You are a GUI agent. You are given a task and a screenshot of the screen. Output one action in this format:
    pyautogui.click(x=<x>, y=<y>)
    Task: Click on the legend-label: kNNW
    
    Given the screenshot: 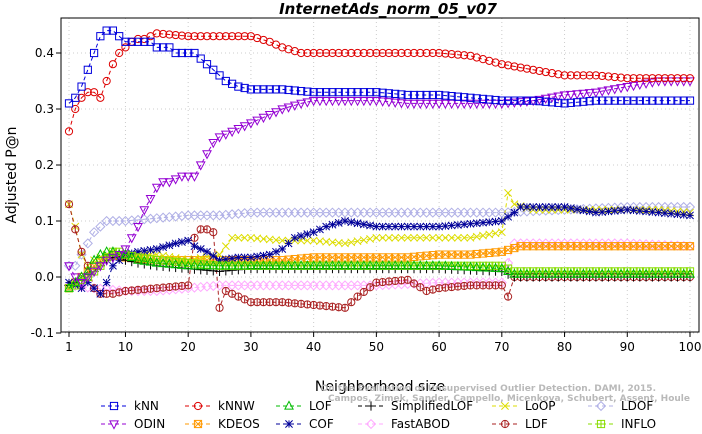 What is the action you would take?
    pyautogui.click(x=236, y=406)
    